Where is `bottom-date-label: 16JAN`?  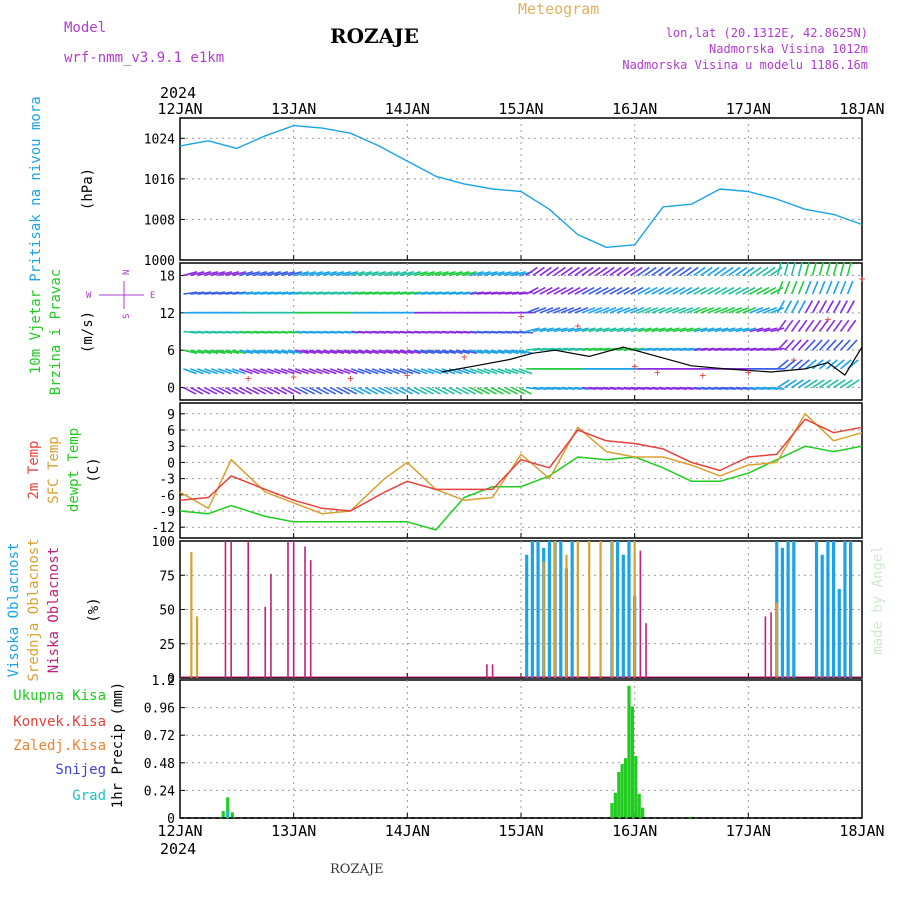
bottom-date-label: 16JAN is located at coordinates (634, 831).